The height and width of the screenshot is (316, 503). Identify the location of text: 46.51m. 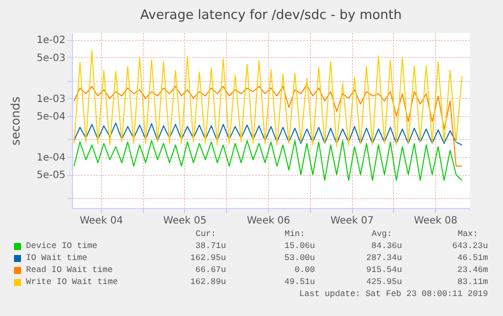
(472, 258).